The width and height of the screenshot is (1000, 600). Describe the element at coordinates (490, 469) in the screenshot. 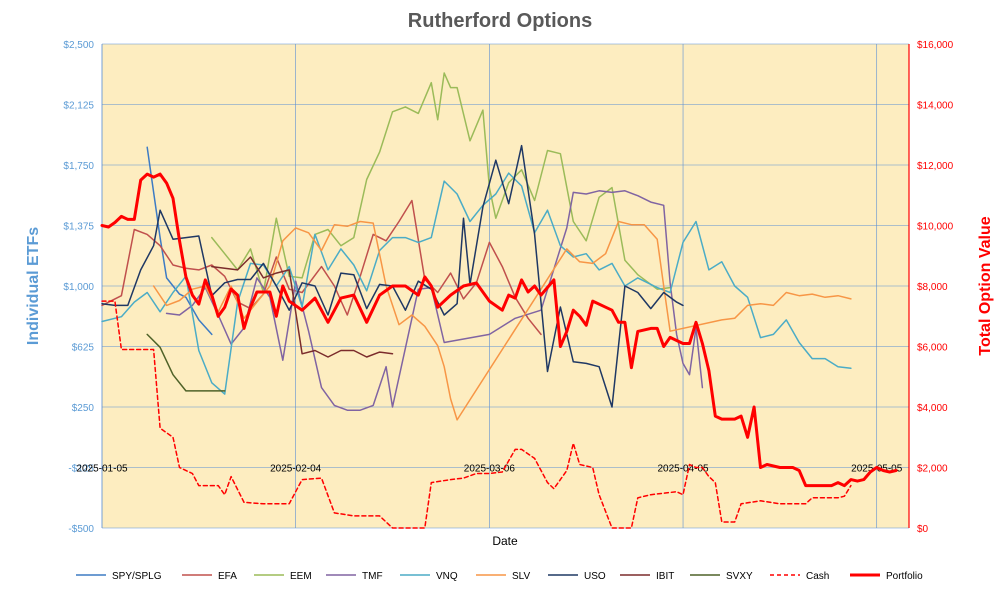

I see `x-tick-label: 2025-03-06` at that location.